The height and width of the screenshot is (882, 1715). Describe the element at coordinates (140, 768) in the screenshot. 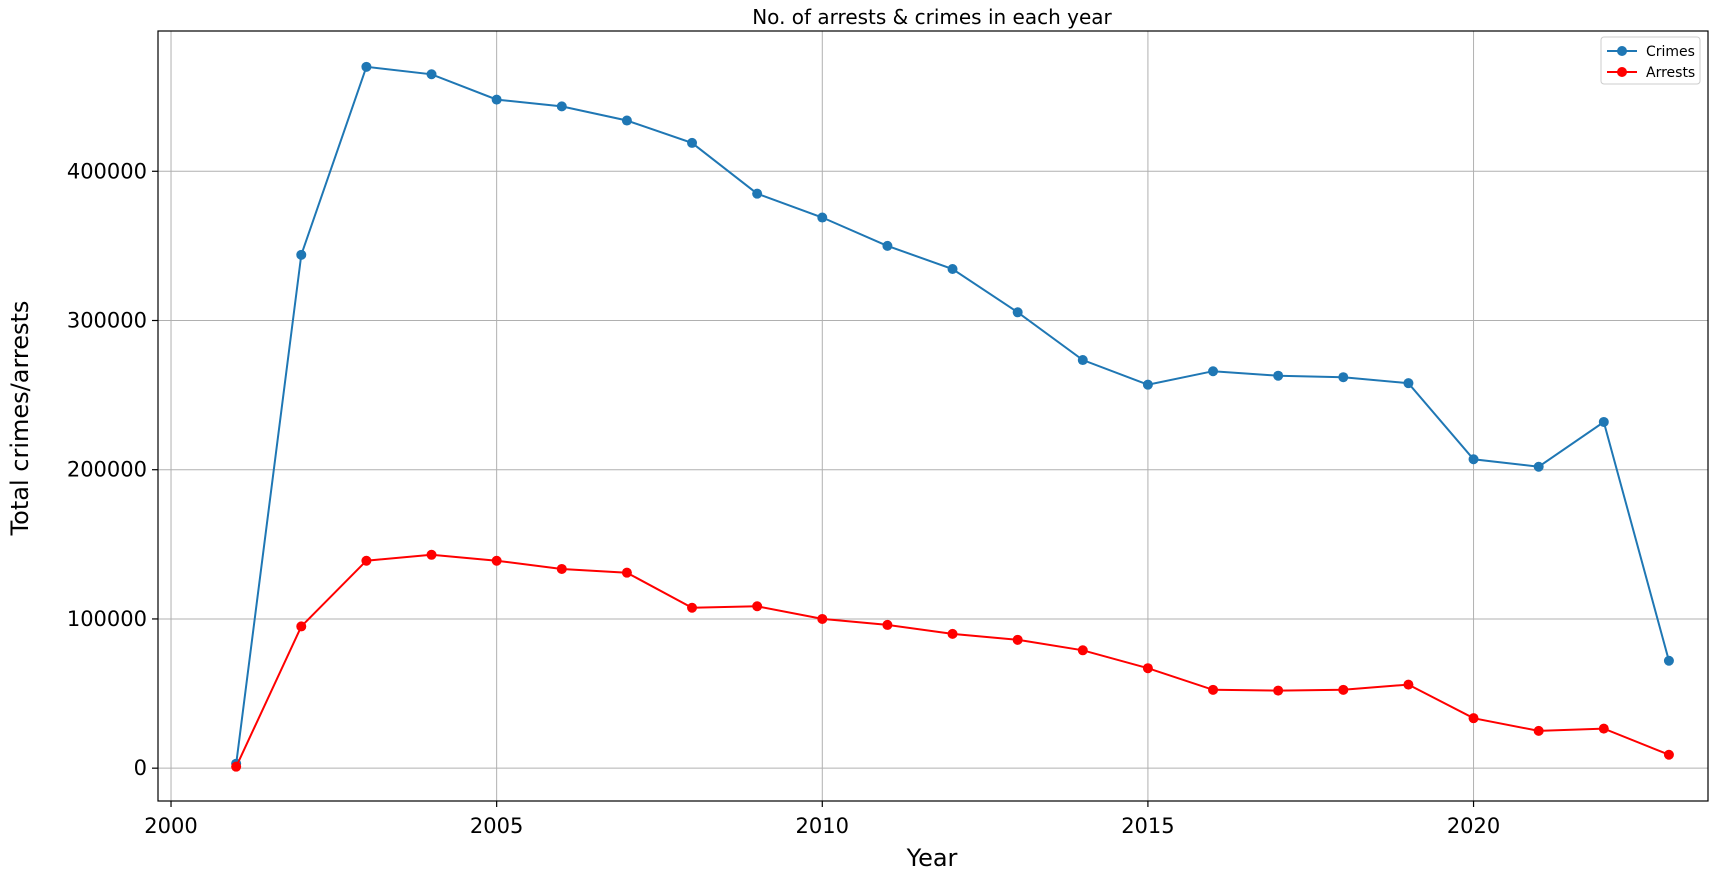

I see `y-tick-label: 0` at that location.